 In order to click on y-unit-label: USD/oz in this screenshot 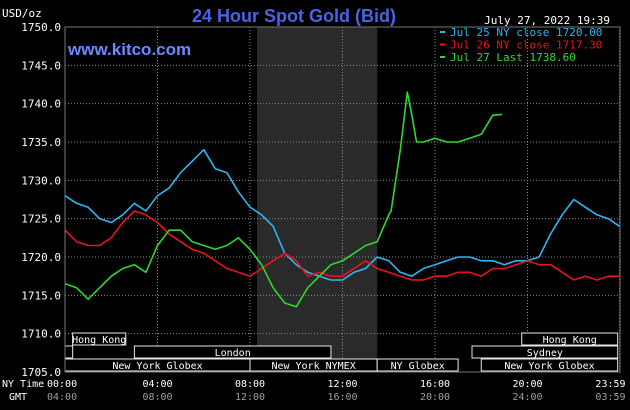, I will do `click(22, 13)`.